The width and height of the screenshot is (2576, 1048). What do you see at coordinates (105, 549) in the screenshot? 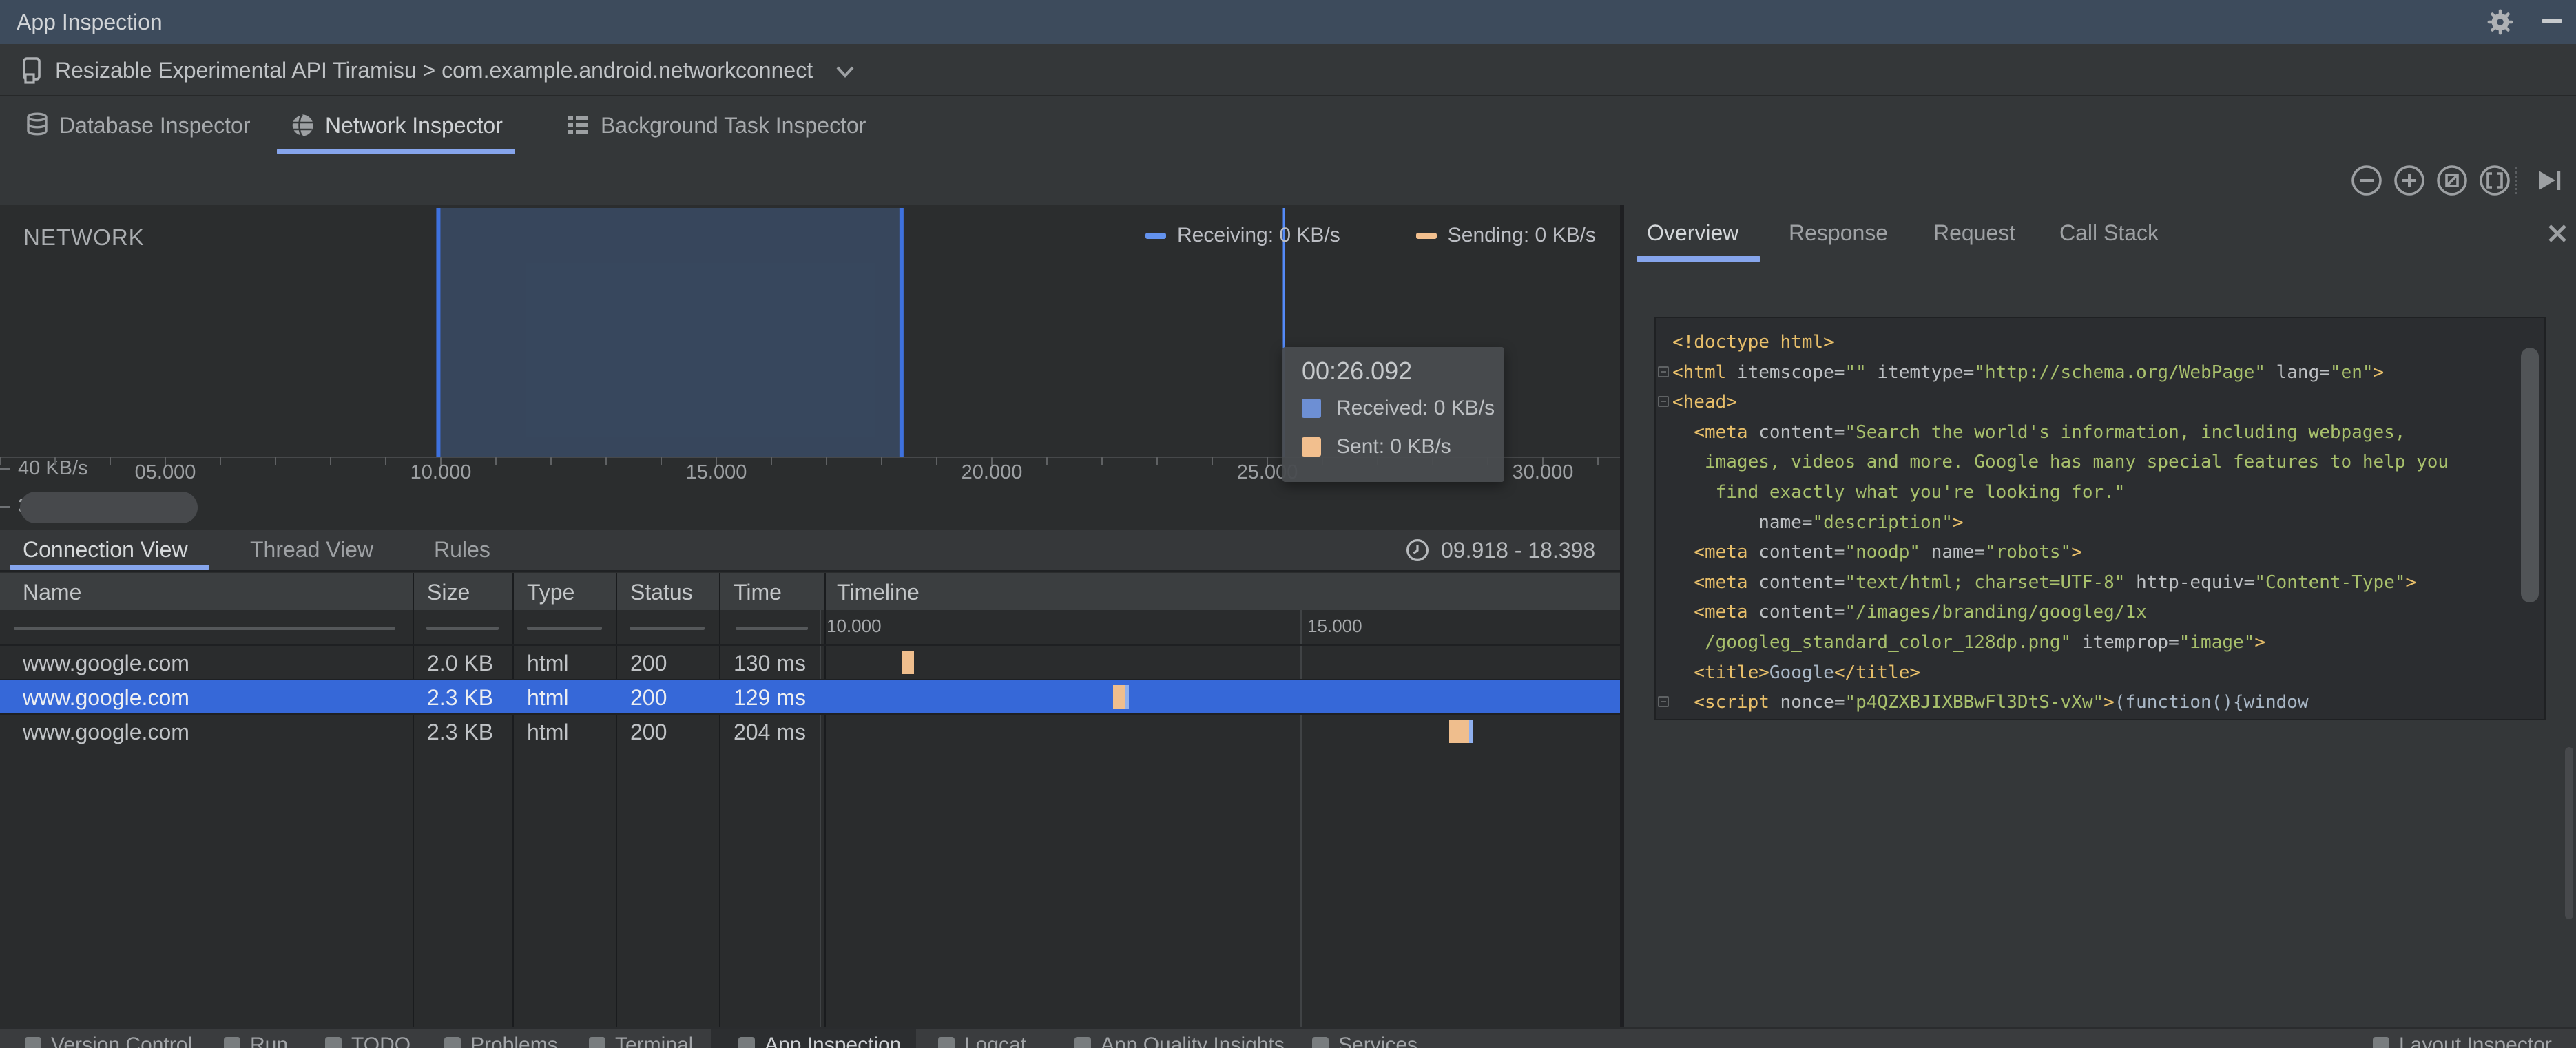
I see `tab-connection-view: Connection View` at bounding box center [105, 549].